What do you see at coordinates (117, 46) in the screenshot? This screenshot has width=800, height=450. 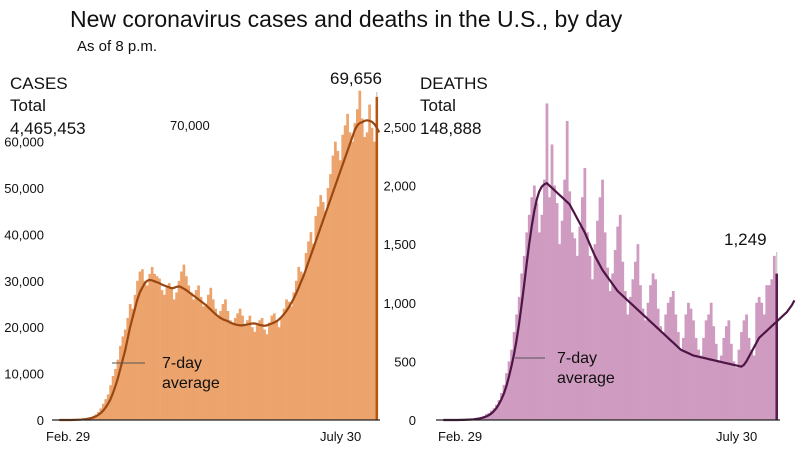 I see `chart-subtitle: As of 8 p.m.` at bounding box center [117, 46].